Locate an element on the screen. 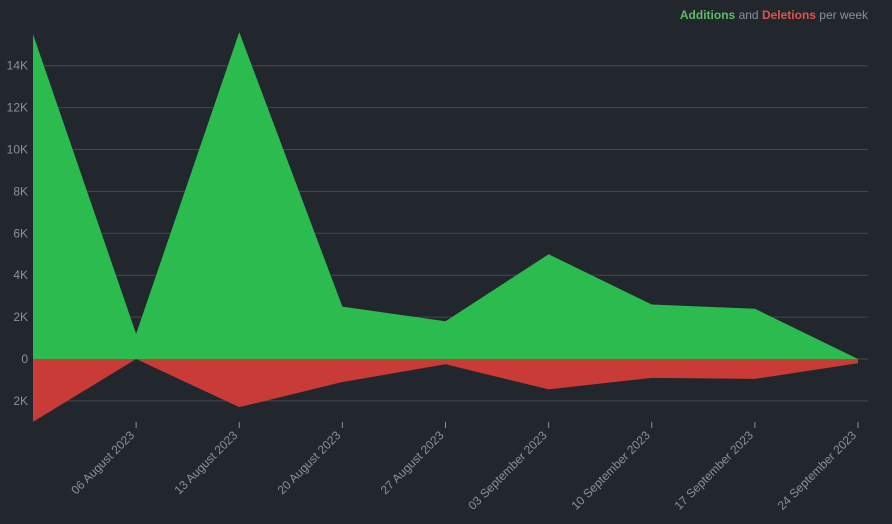 This screenshot has height=524, width=892. chart-legend: Additions and Deletions per week is located at coordinates (774, 15).